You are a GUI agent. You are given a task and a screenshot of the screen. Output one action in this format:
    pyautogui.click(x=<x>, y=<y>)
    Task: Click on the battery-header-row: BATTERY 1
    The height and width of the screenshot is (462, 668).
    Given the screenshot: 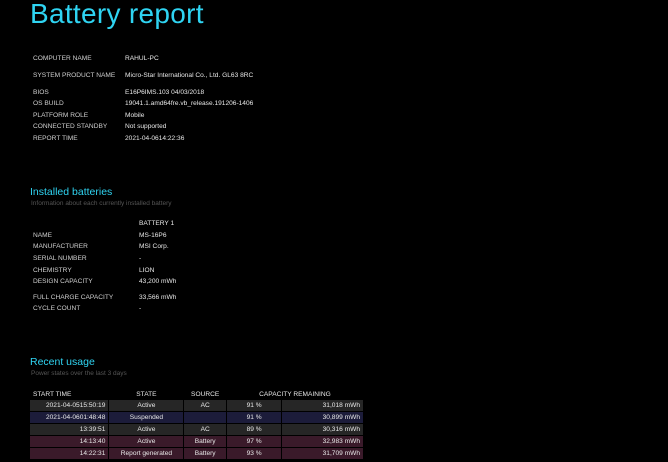 What is the action you would take?
    pyautogui.click(x=104, y=224)
    